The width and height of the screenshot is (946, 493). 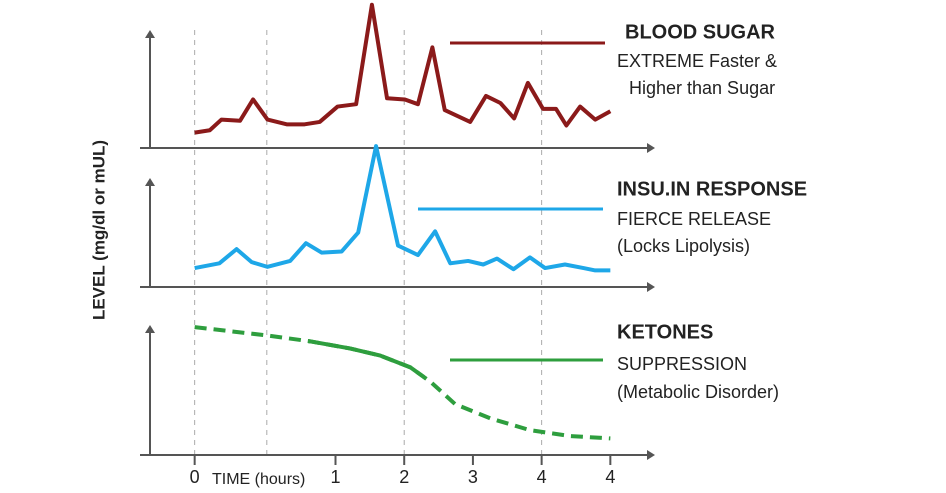 What do you see at coordinates (702, 88) in the screenshot?
I see `annotation: Higher than Sugar` at bounding box center [702, 88].